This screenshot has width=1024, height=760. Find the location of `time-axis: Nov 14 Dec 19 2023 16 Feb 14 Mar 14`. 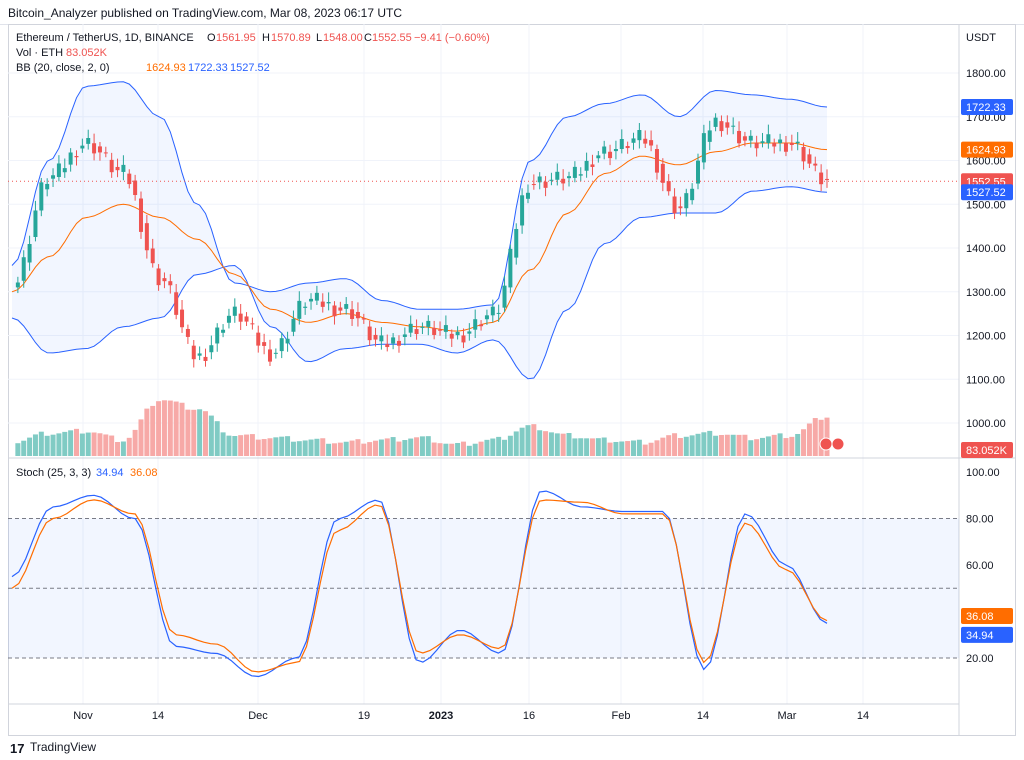

time-axis: Nov 14 Dec 19 2023 16 Feb 14 Mar 14 is located at coordinates (471, 716).